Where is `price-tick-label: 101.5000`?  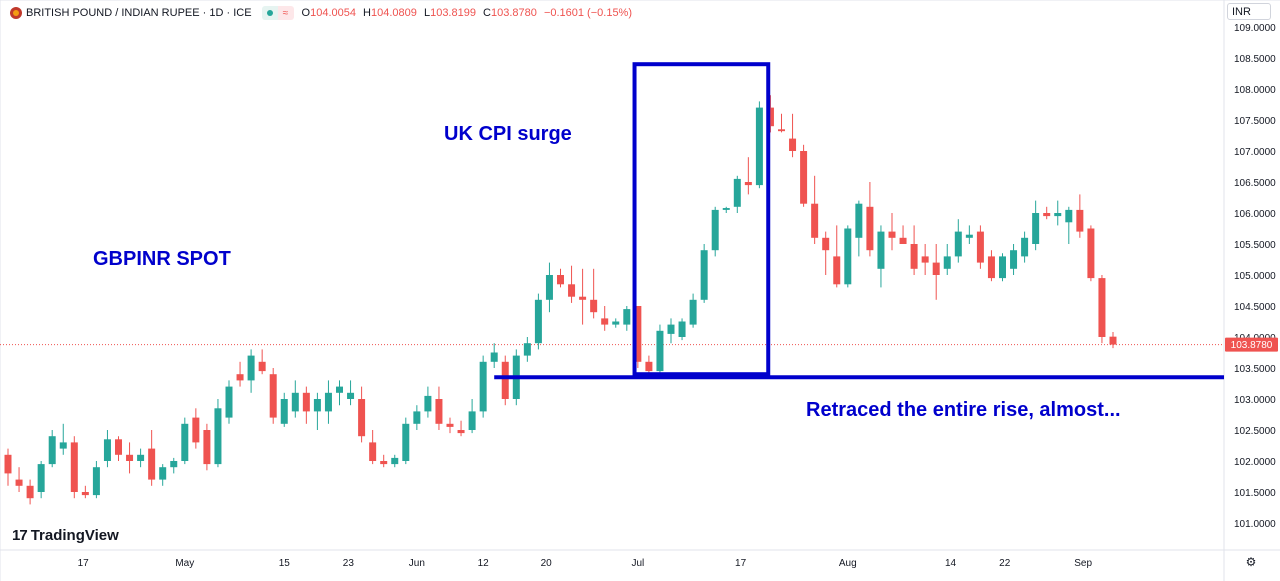 price-tick-label: 101.5000 is located at coordinates (1255, 493).